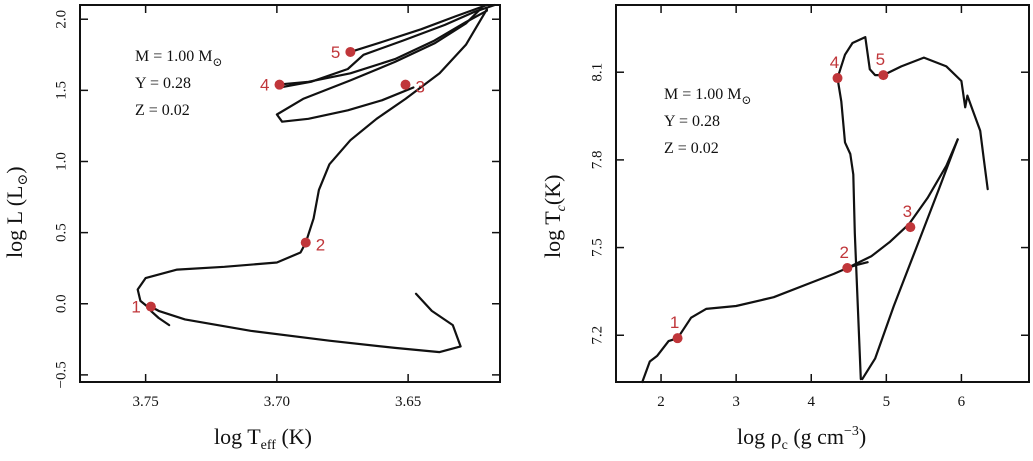 Image resolution: width=1033 pixels, height=461 pixels. I want to click on right-marker-label-5: 5, so click(880, 59).